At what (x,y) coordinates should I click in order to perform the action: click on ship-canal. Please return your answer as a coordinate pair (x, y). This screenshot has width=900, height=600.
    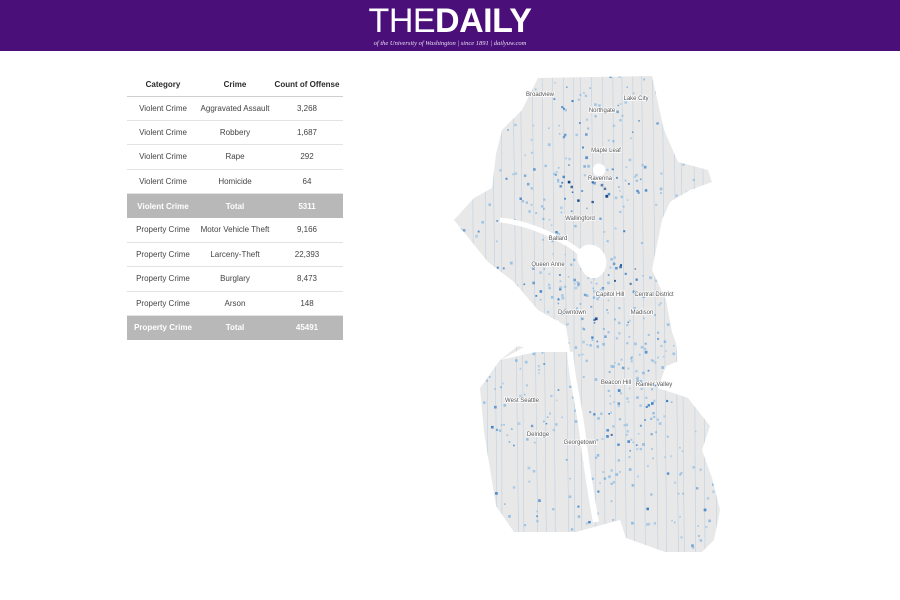
    Looking at the image, I should click on (542, 237).